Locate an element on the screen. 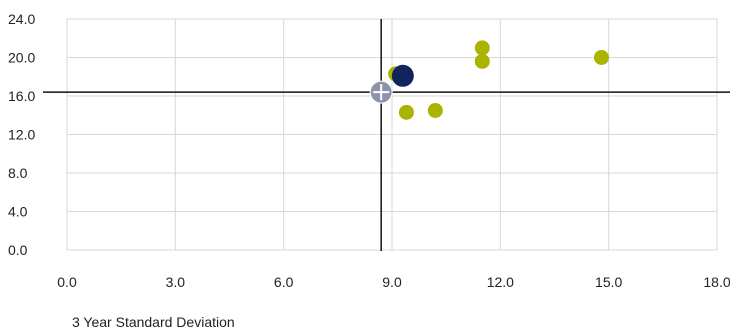 The image size is (730, 333). benchmark-point is located at coordinates (381, 92).